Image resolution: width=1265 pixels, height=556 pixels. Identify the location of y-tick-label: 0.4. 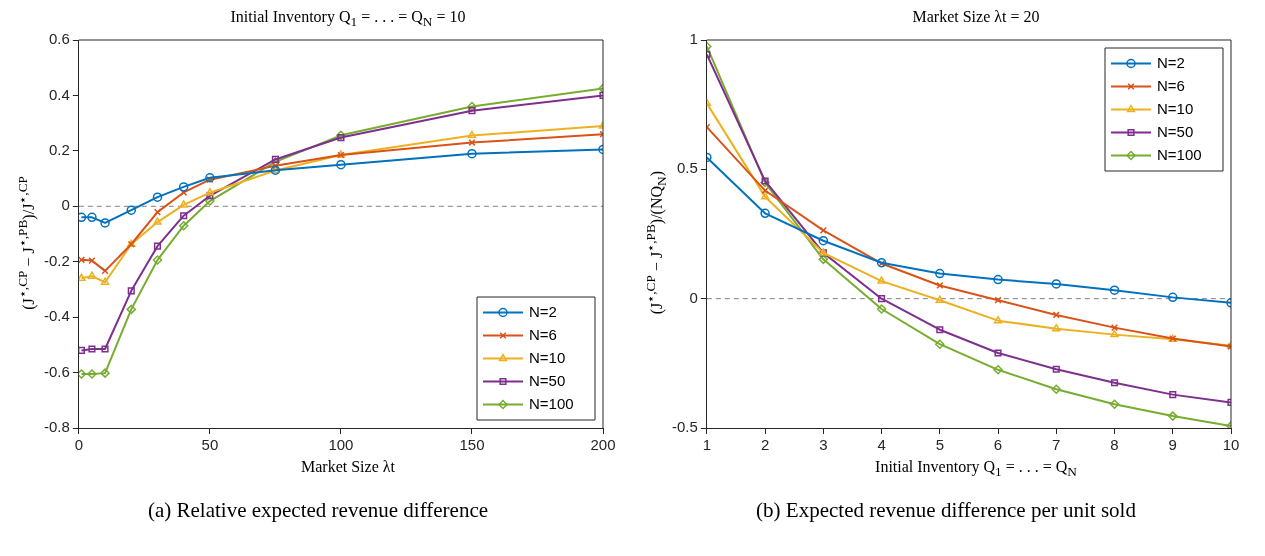
(59, 94).